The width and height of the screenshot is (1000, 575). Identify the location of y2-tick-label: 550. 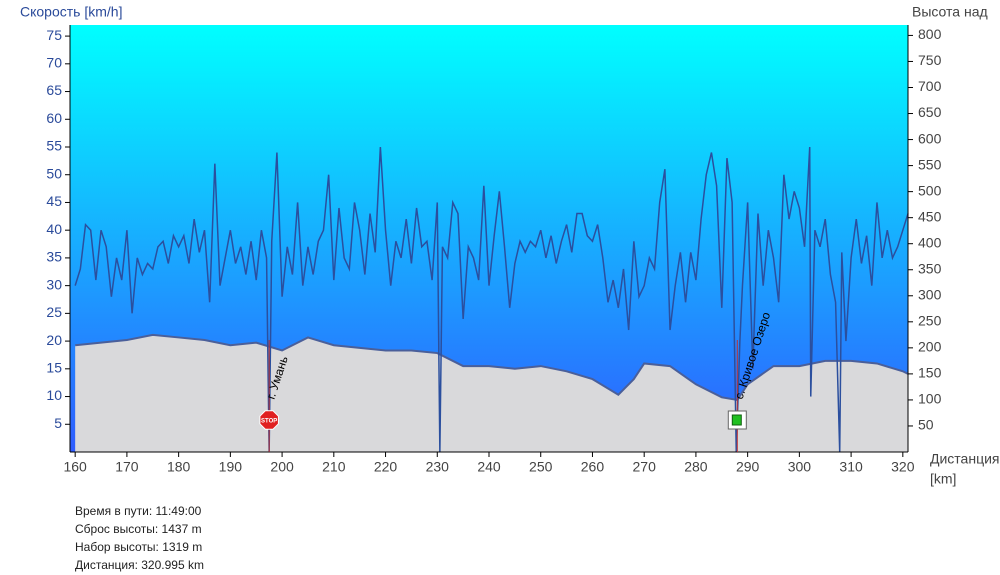
(930, 164).